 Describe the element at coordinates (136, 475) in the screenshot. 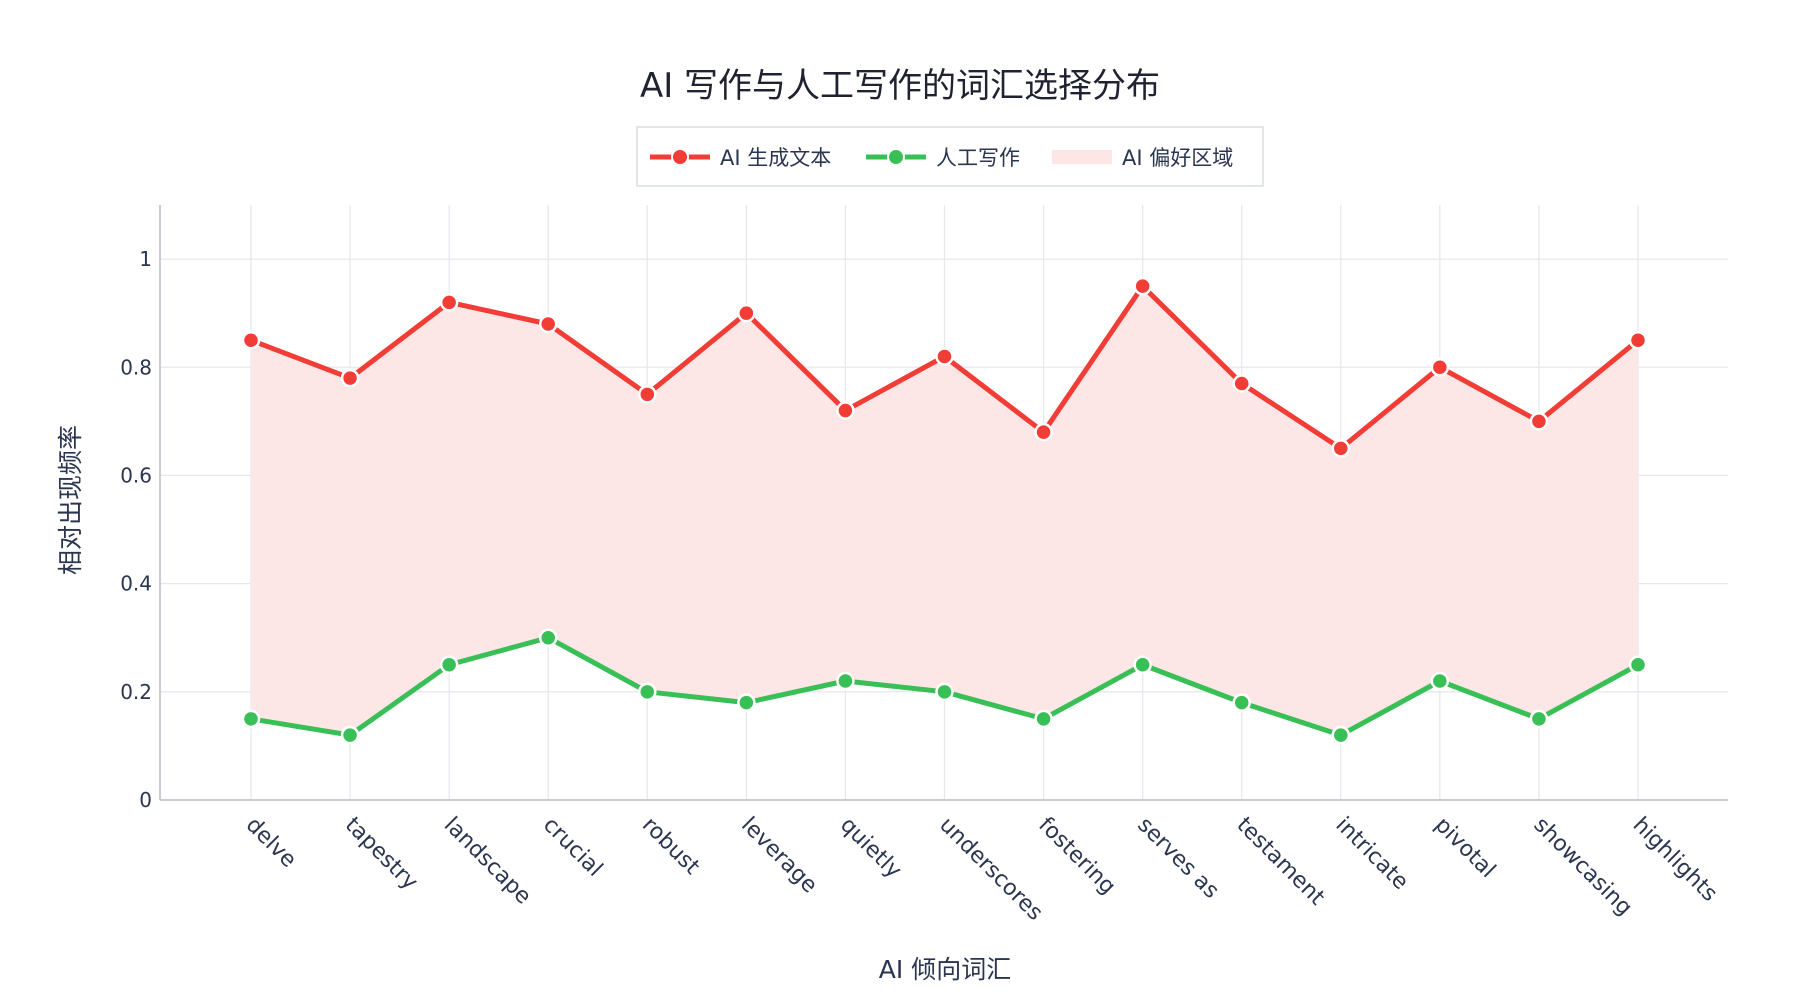

I see `y-tick-label: 0.6` at that location.